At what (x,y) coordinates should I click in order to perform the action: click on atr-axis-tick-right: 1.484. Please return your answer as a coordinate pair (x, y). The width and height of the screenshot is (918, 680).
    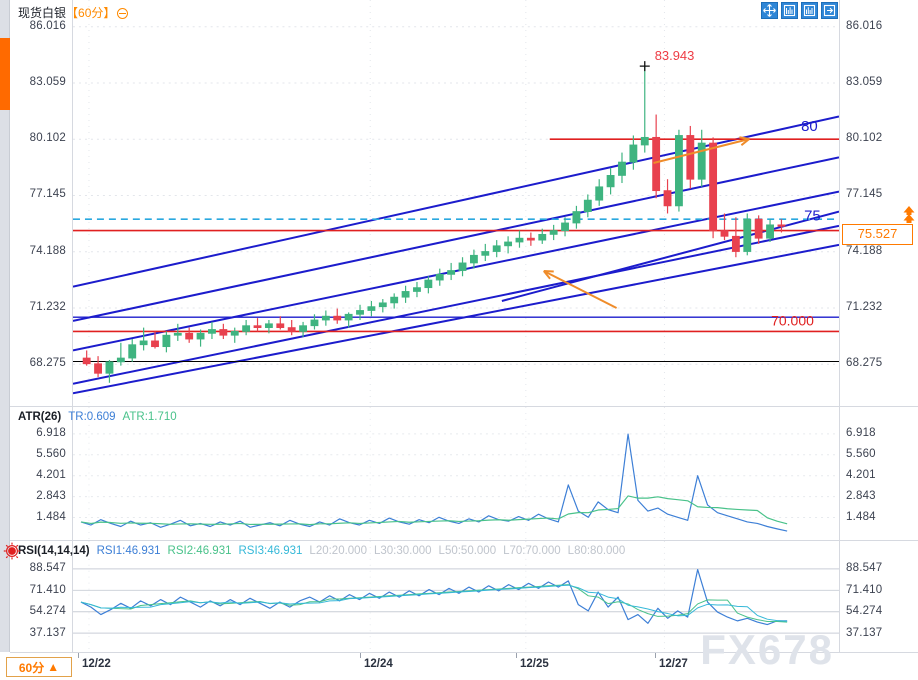
    Looking at the image, I should click on (861, 517).